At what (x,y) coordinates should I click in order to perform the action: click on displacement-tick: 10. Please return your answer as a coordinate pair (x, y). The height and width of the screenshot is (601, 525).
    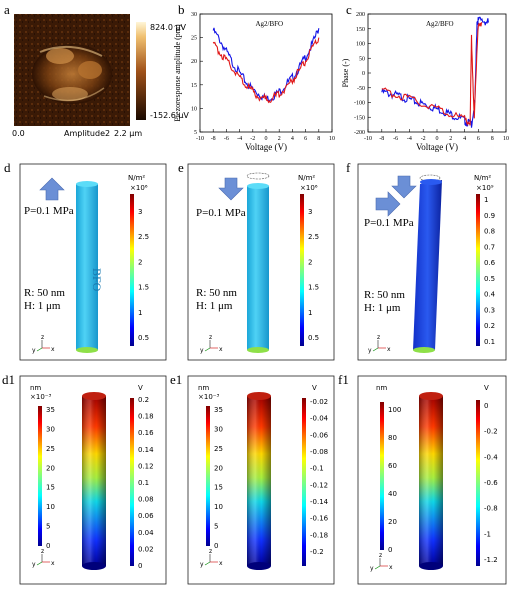
    Looking at the image, I should click on (218, 507).